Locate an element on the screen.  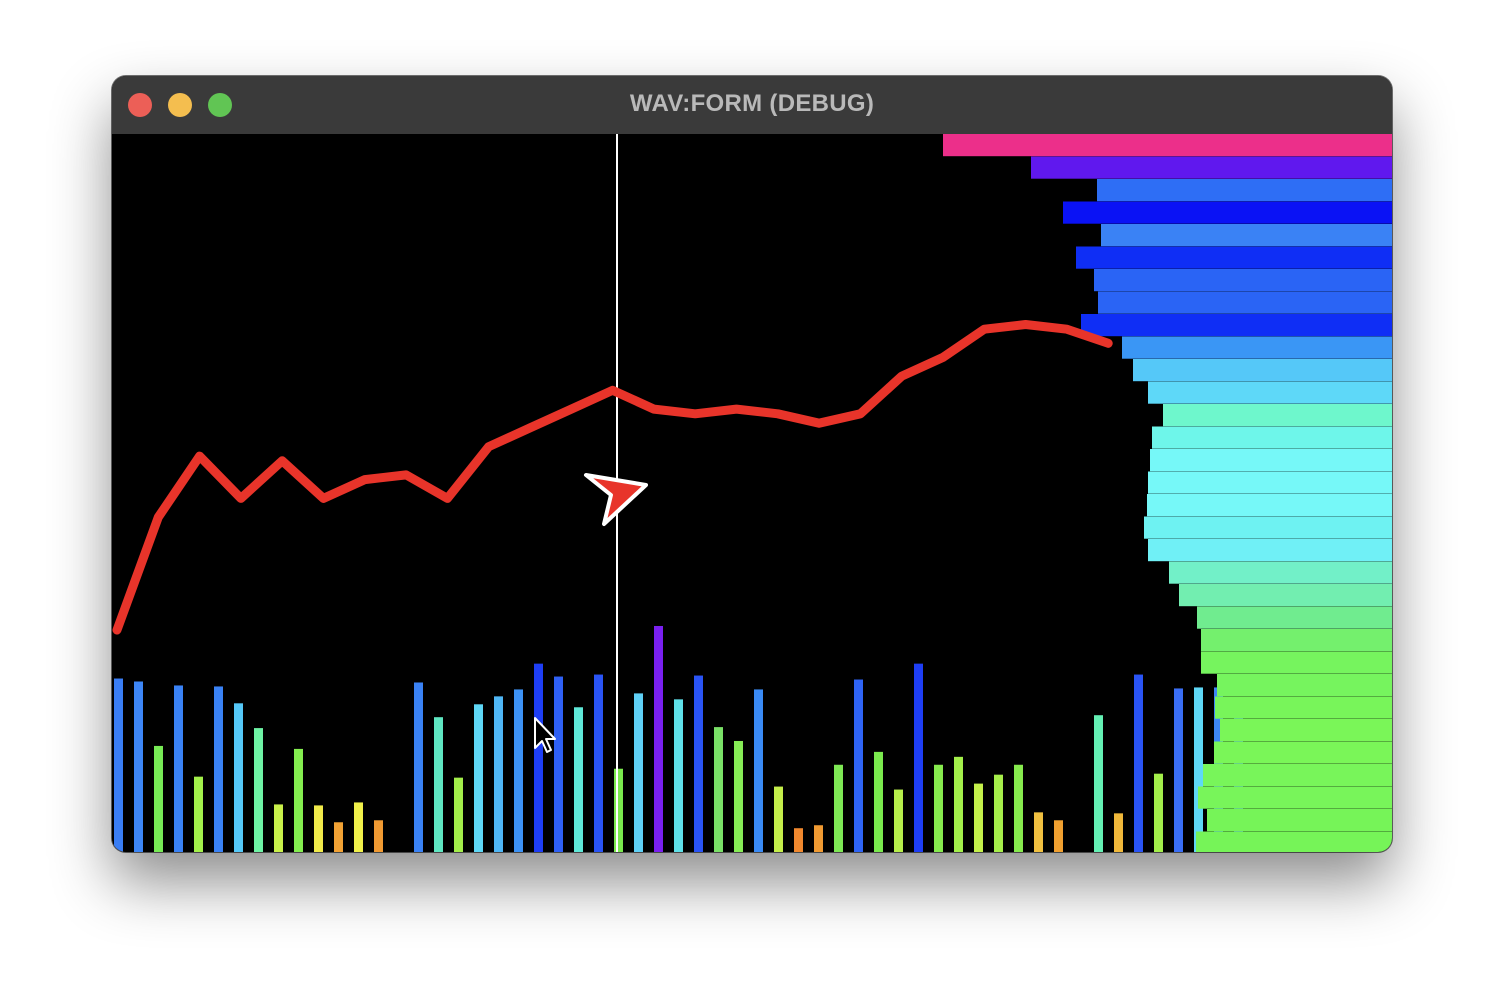
window-title: WAV:FORM (DEBUG) is located at coordinates (752, 103).